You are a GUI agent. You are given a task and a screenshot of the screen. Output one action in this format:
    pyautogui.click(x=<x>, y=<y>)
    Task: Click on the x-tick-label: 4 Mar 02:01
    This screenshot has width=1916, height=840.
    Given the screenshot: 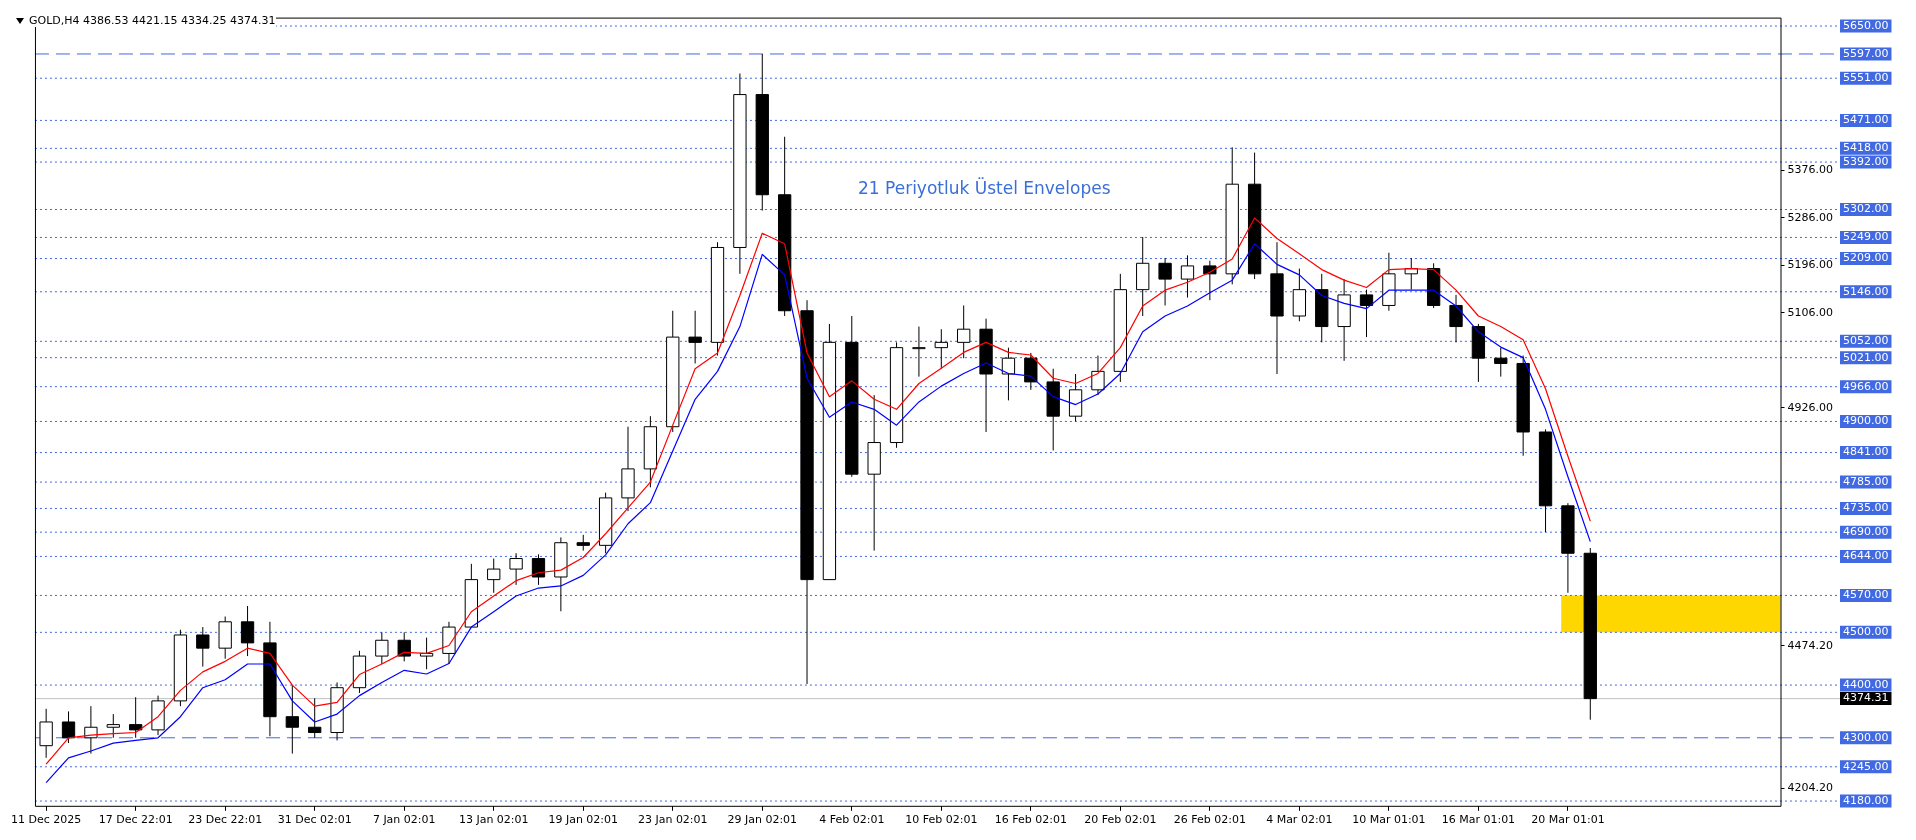 What is the action you would take?
    pyautogui.click(x=1299, y=820)
    